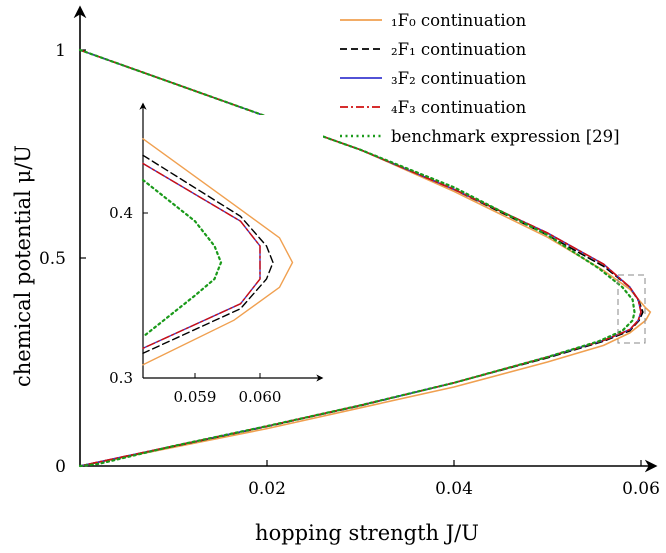  I want to click on inset-x-tick-label: 0.060, so click(260, 397).